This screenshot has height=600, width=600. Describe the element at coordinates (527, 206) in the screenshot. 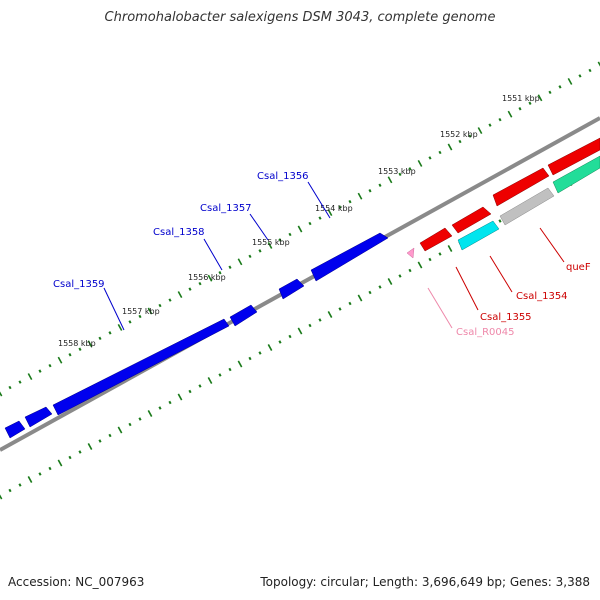

I see `gene-grey` at that location.